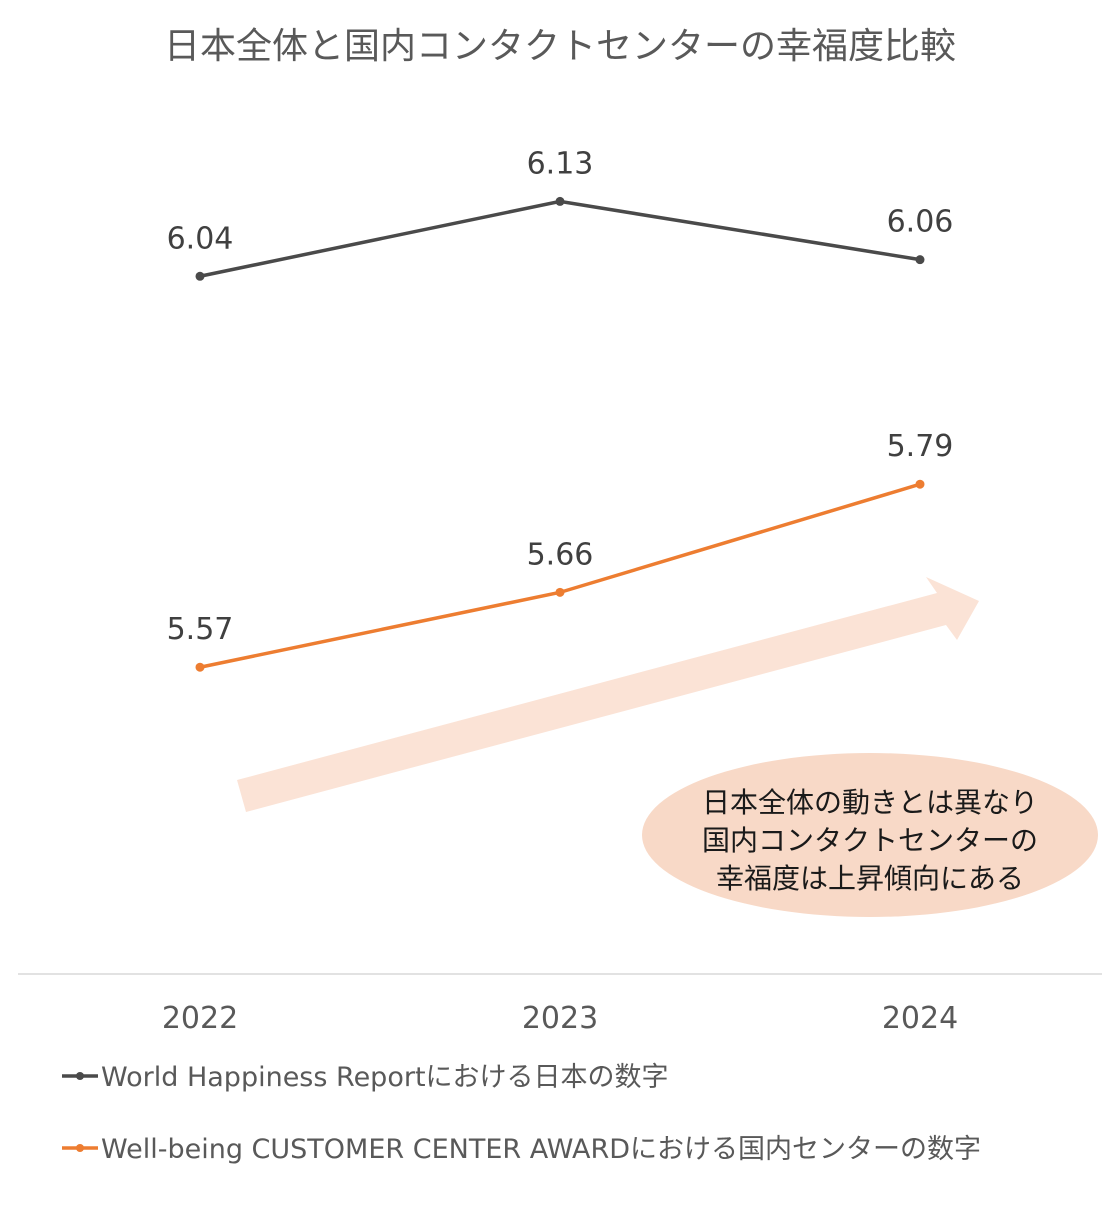 The height and width of the screenshot is (1205, 1120). What do you see at coordinates (200, 629) in the screenshot?
I see `data-label: 5.57` at bounding box center [200, 629].